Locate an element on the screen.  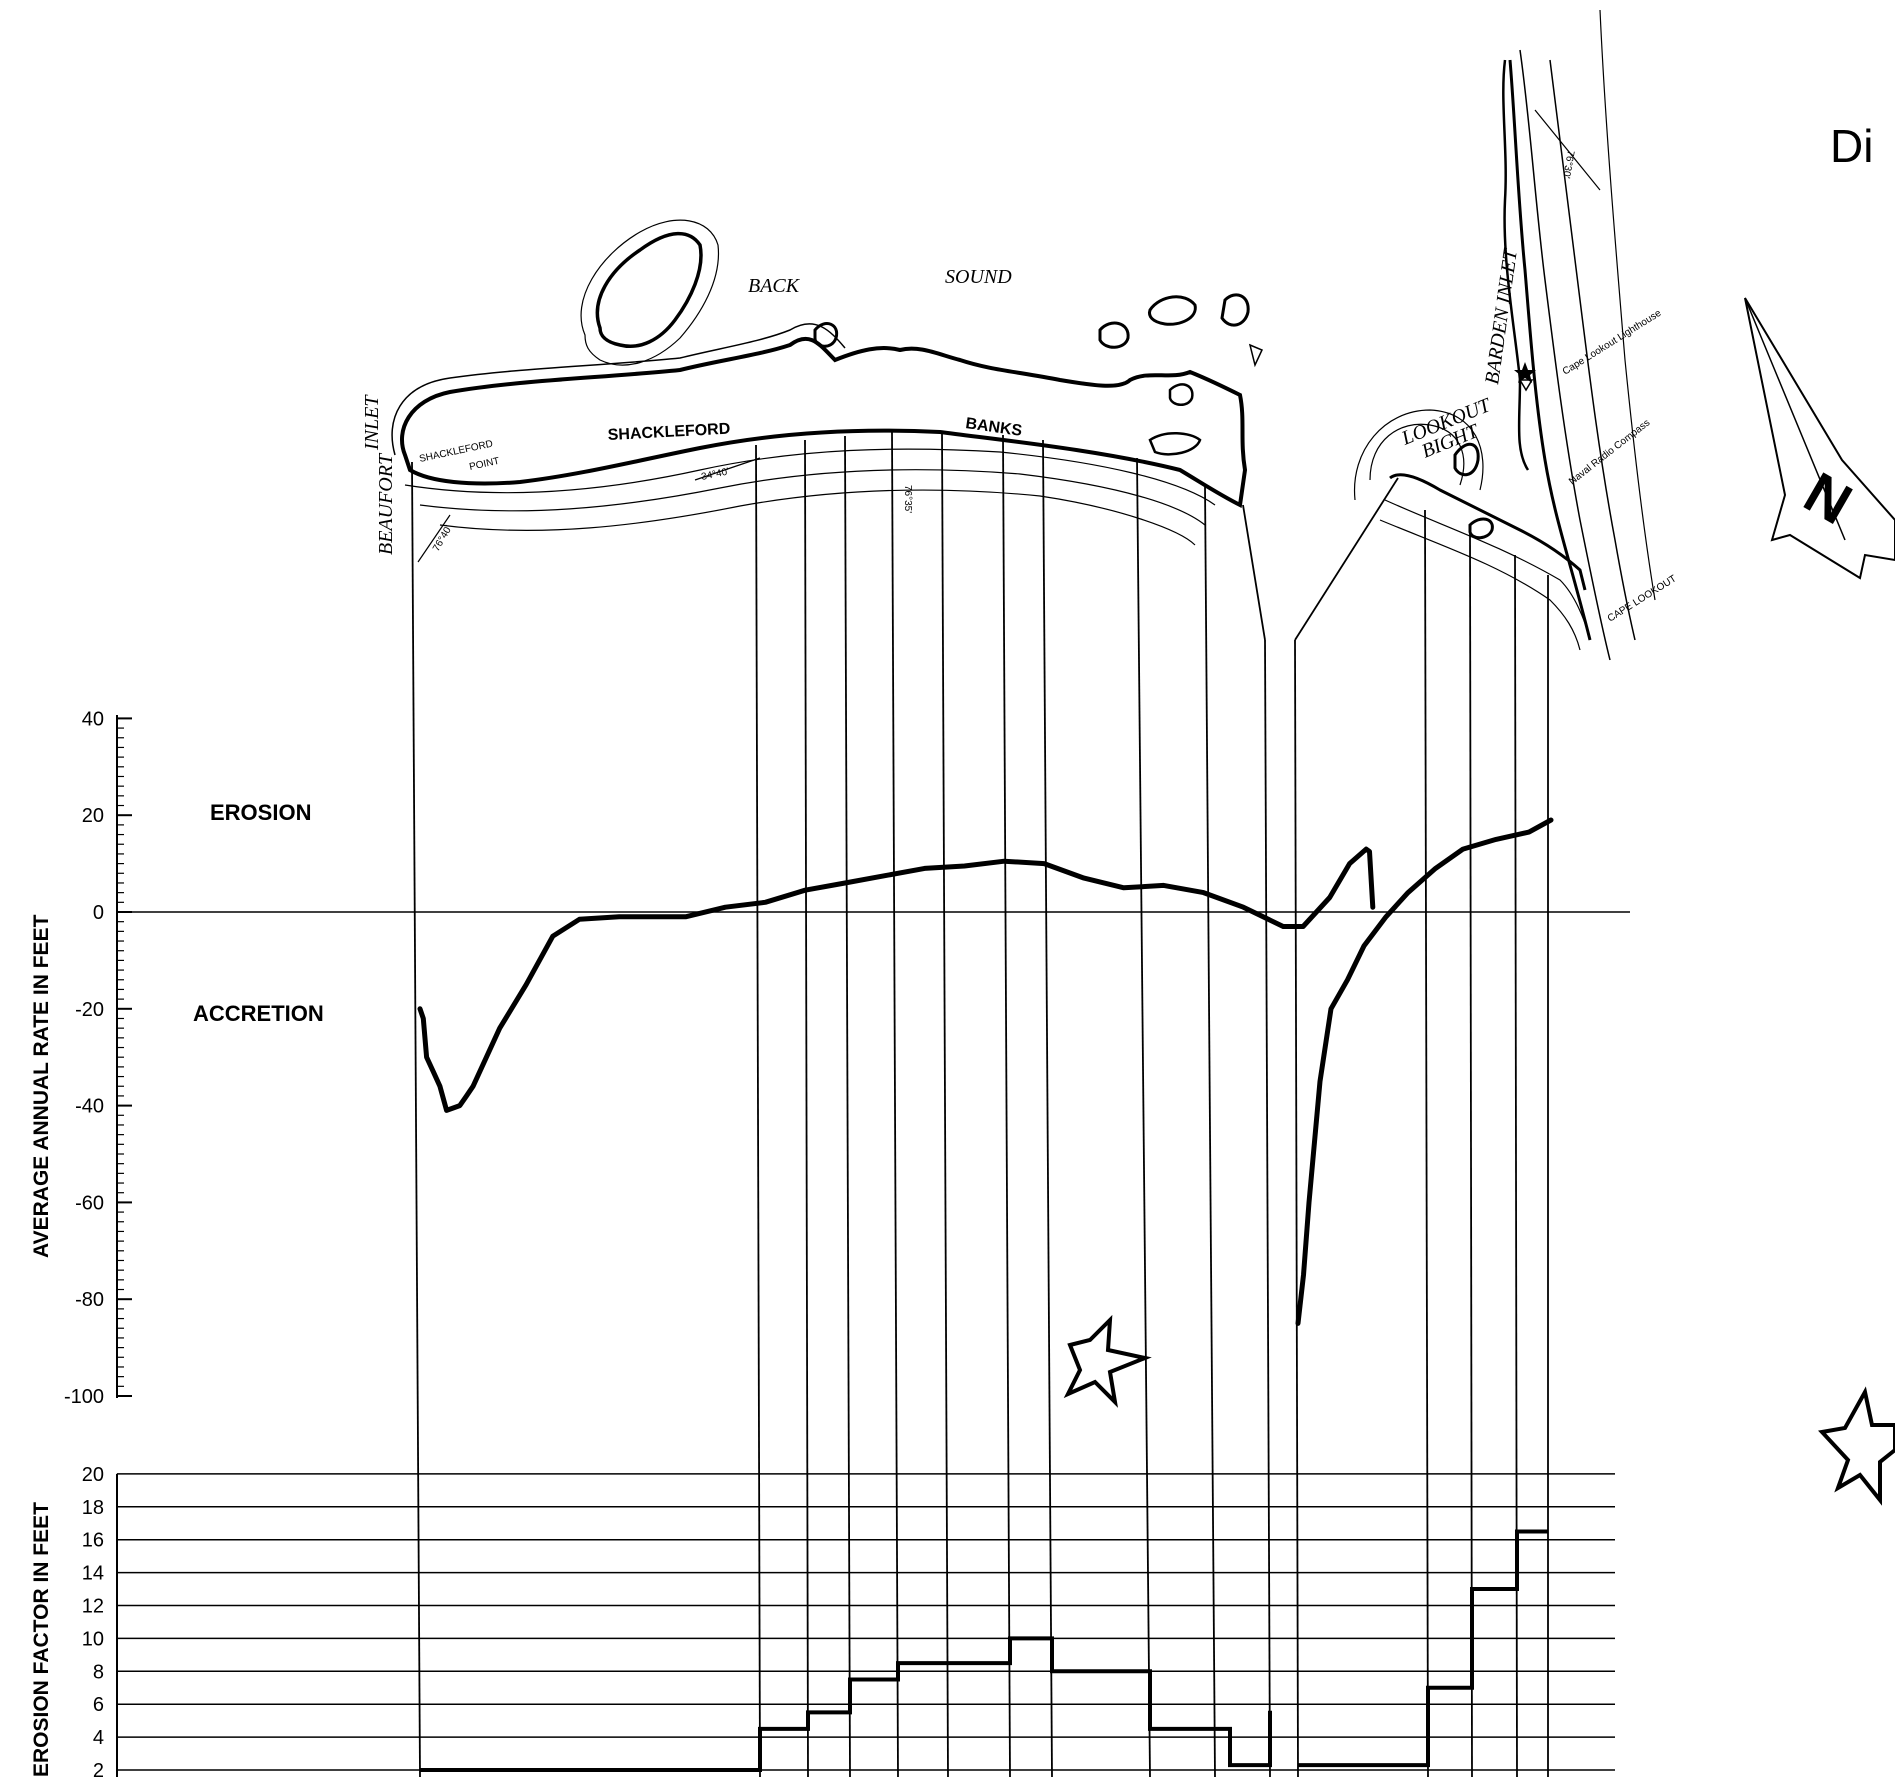
map-label-cape-lookout: CAPE LOOKOUT is located at coordinates (1642, 598).